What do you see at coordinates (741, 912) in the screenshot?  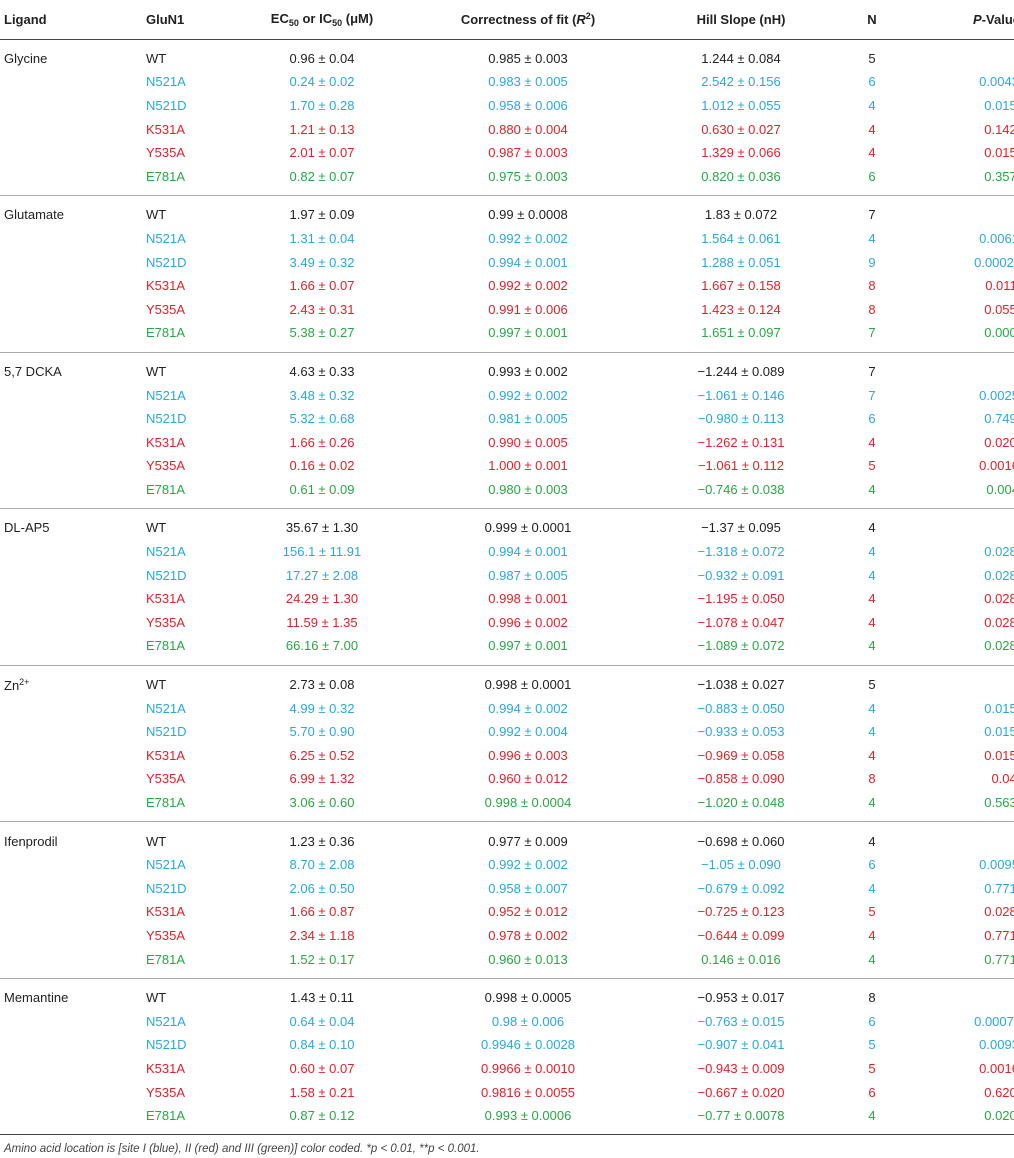 I see `hill-slope-cell: −0.725 ± 0.123` at bounding box center [741, 912].